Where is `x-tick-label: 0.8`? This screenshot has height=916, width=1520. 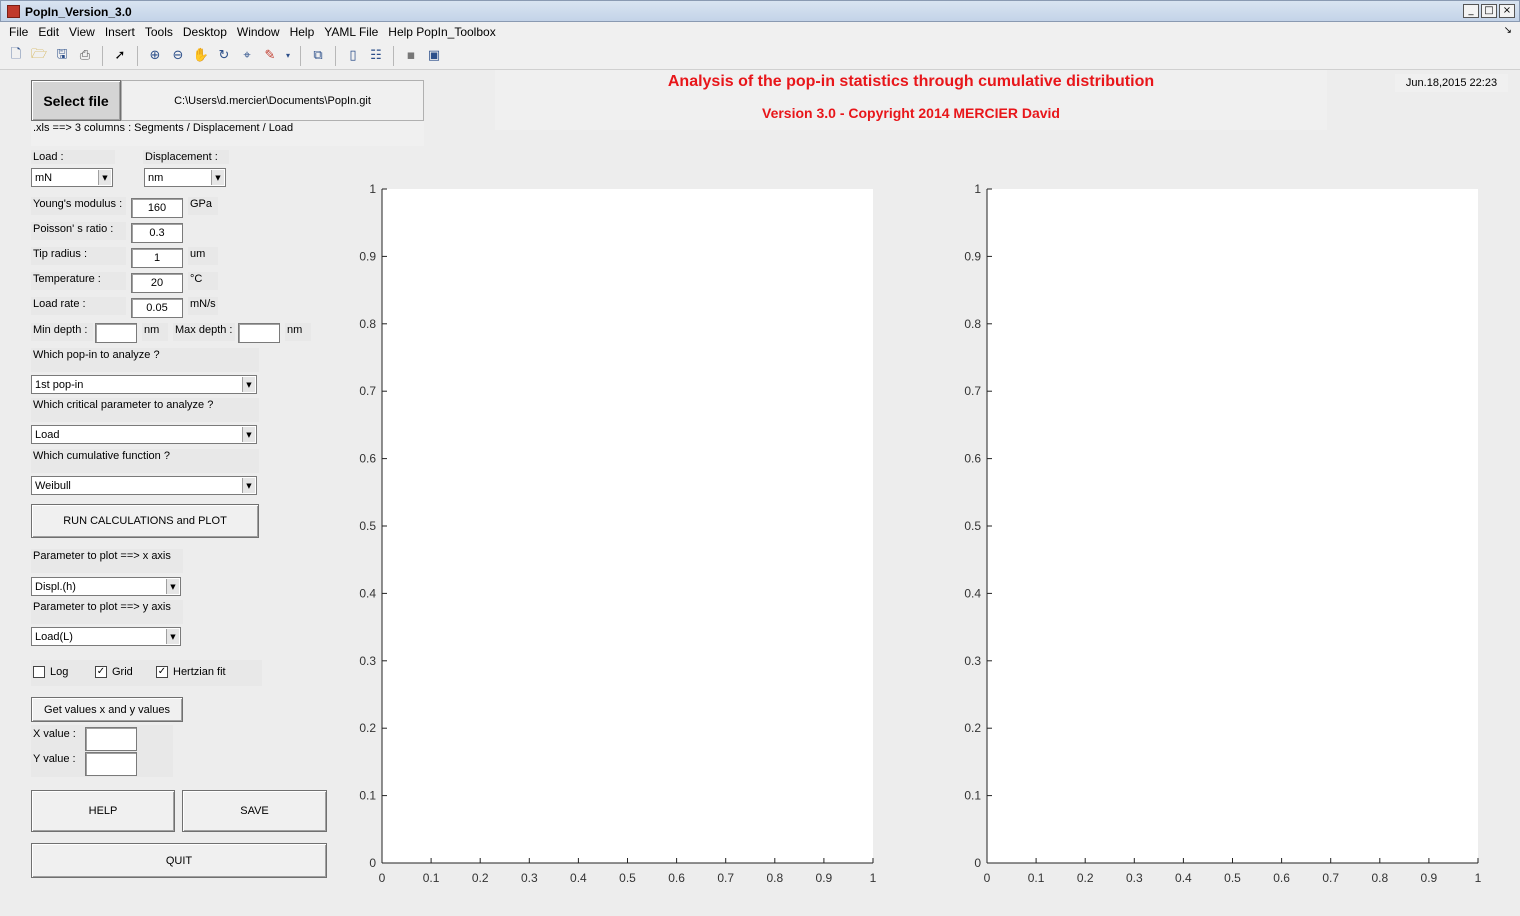 x-tick-label: 0.8 is located at coordinates (1379, 878).